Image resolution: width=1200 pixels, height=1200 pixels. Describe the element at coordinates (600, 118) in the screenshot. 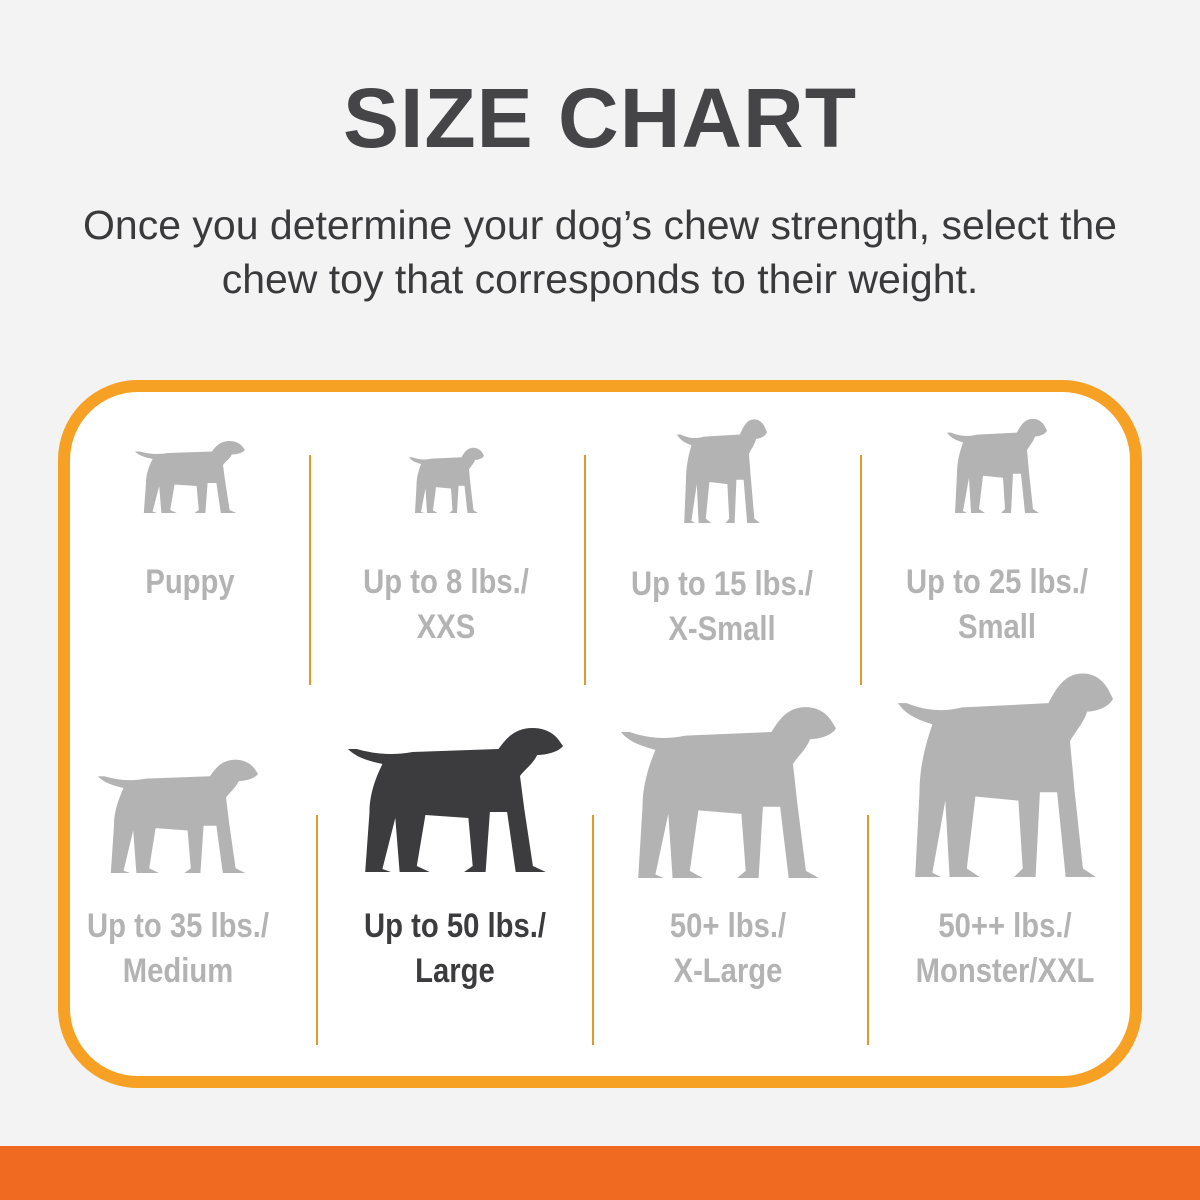

I see `page-title: SIZE CHART` at that location.